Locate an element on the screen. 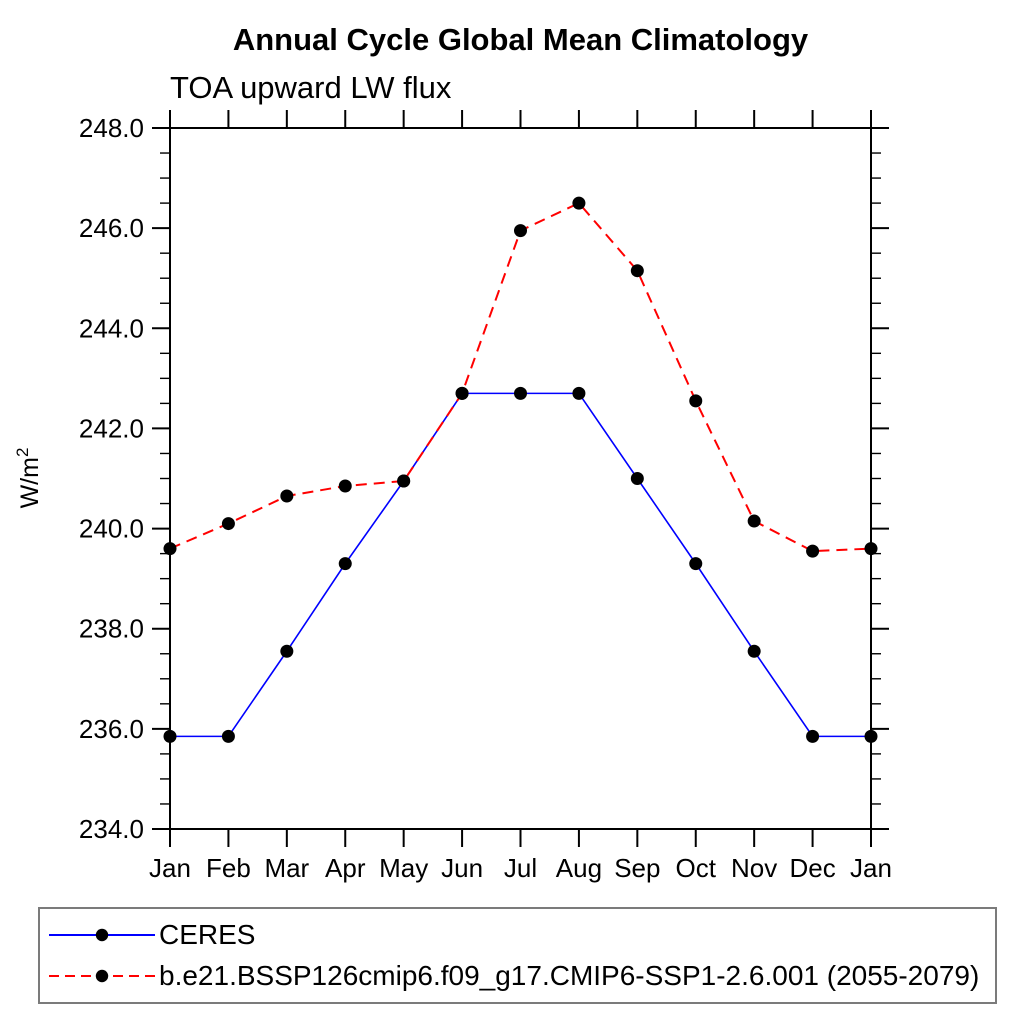 The width and height of the screenshot is (1024, 1024). x-tick-label: Apr is located at coordinates (345, 868).